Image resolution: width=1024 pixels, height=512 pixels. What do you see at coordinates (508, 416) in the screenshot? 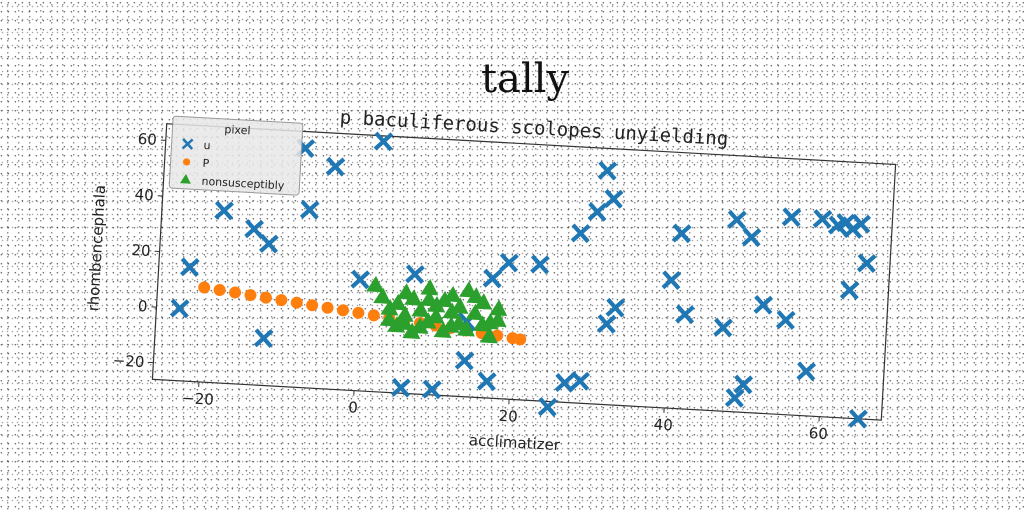
I see `x-tick-label: 20` at bounding box center [508, 416].